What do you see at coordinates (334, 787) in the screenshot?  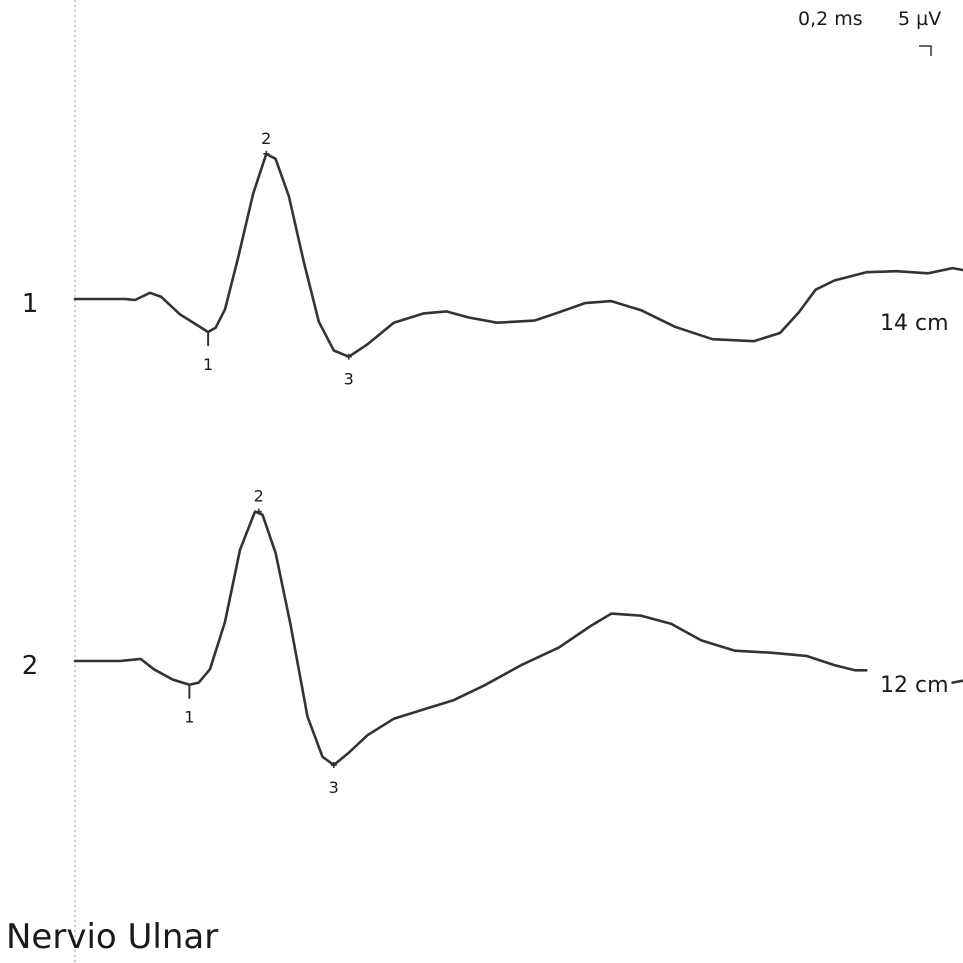 I see `trace-2-marker-3-label: 3` at bounding box center [334, 787].